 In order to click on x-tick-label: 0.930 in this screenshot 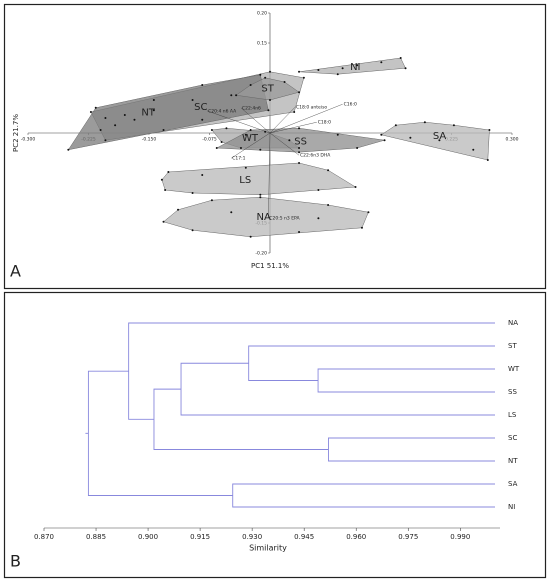, I will do `click(252, 537)`.